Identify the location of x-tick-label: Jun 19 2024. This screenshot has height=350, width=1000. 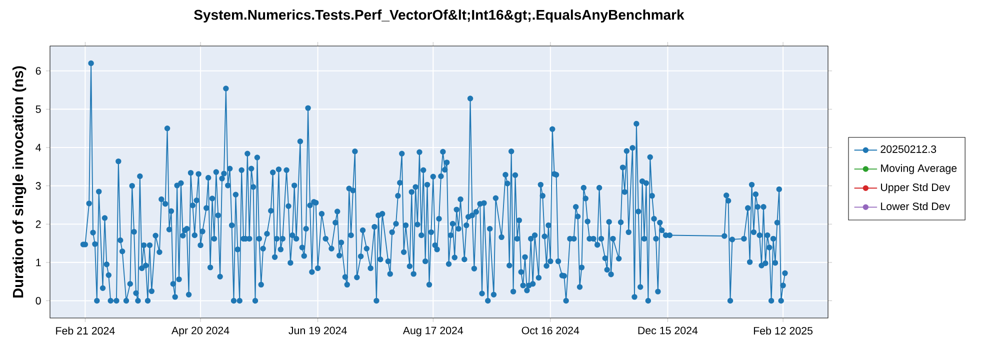
(317, 330).